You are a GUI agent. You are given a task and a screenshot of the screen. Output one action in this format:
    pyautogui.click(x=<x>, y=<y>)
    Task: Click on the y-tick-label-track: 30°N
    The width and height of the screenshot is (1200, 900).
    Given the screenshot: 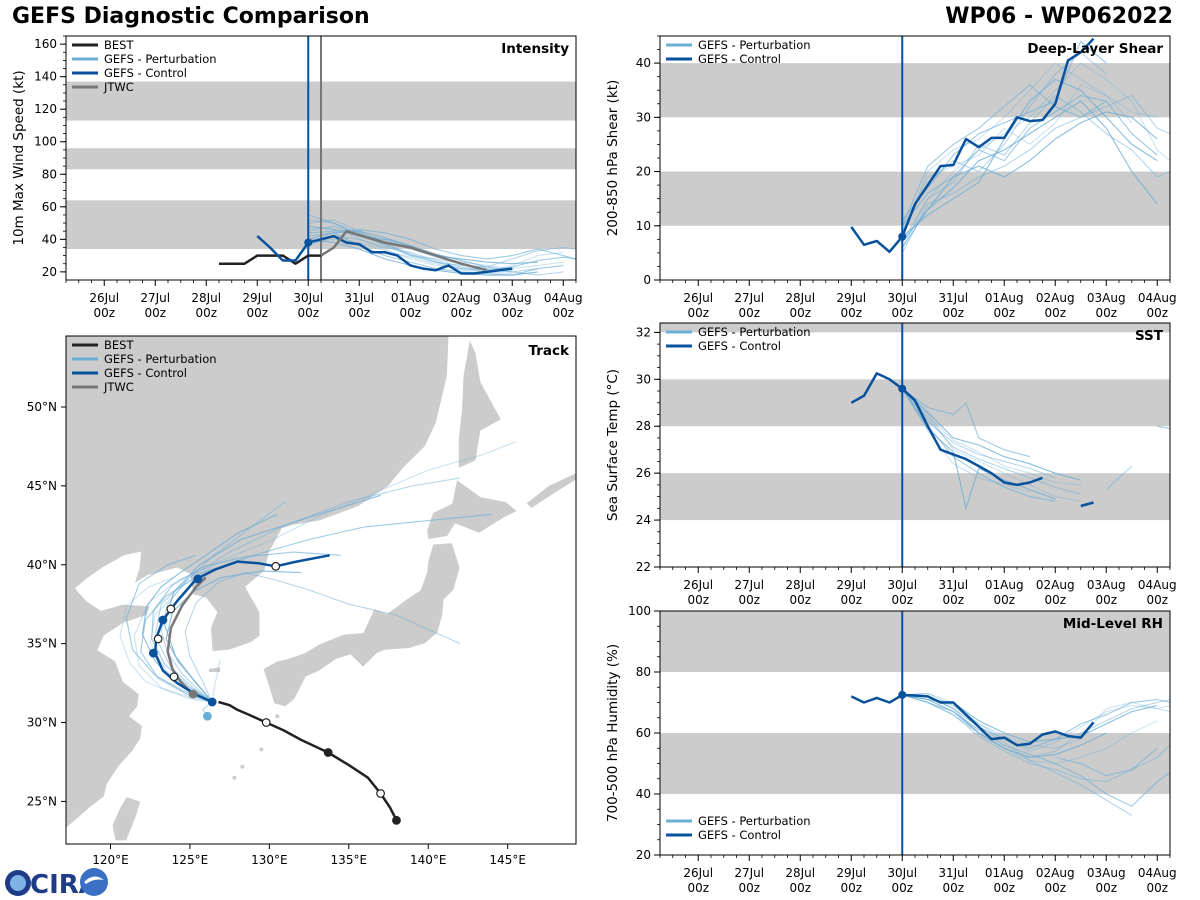 What is the action you would take?
    pyautogui.click(x=42, y=723)
    